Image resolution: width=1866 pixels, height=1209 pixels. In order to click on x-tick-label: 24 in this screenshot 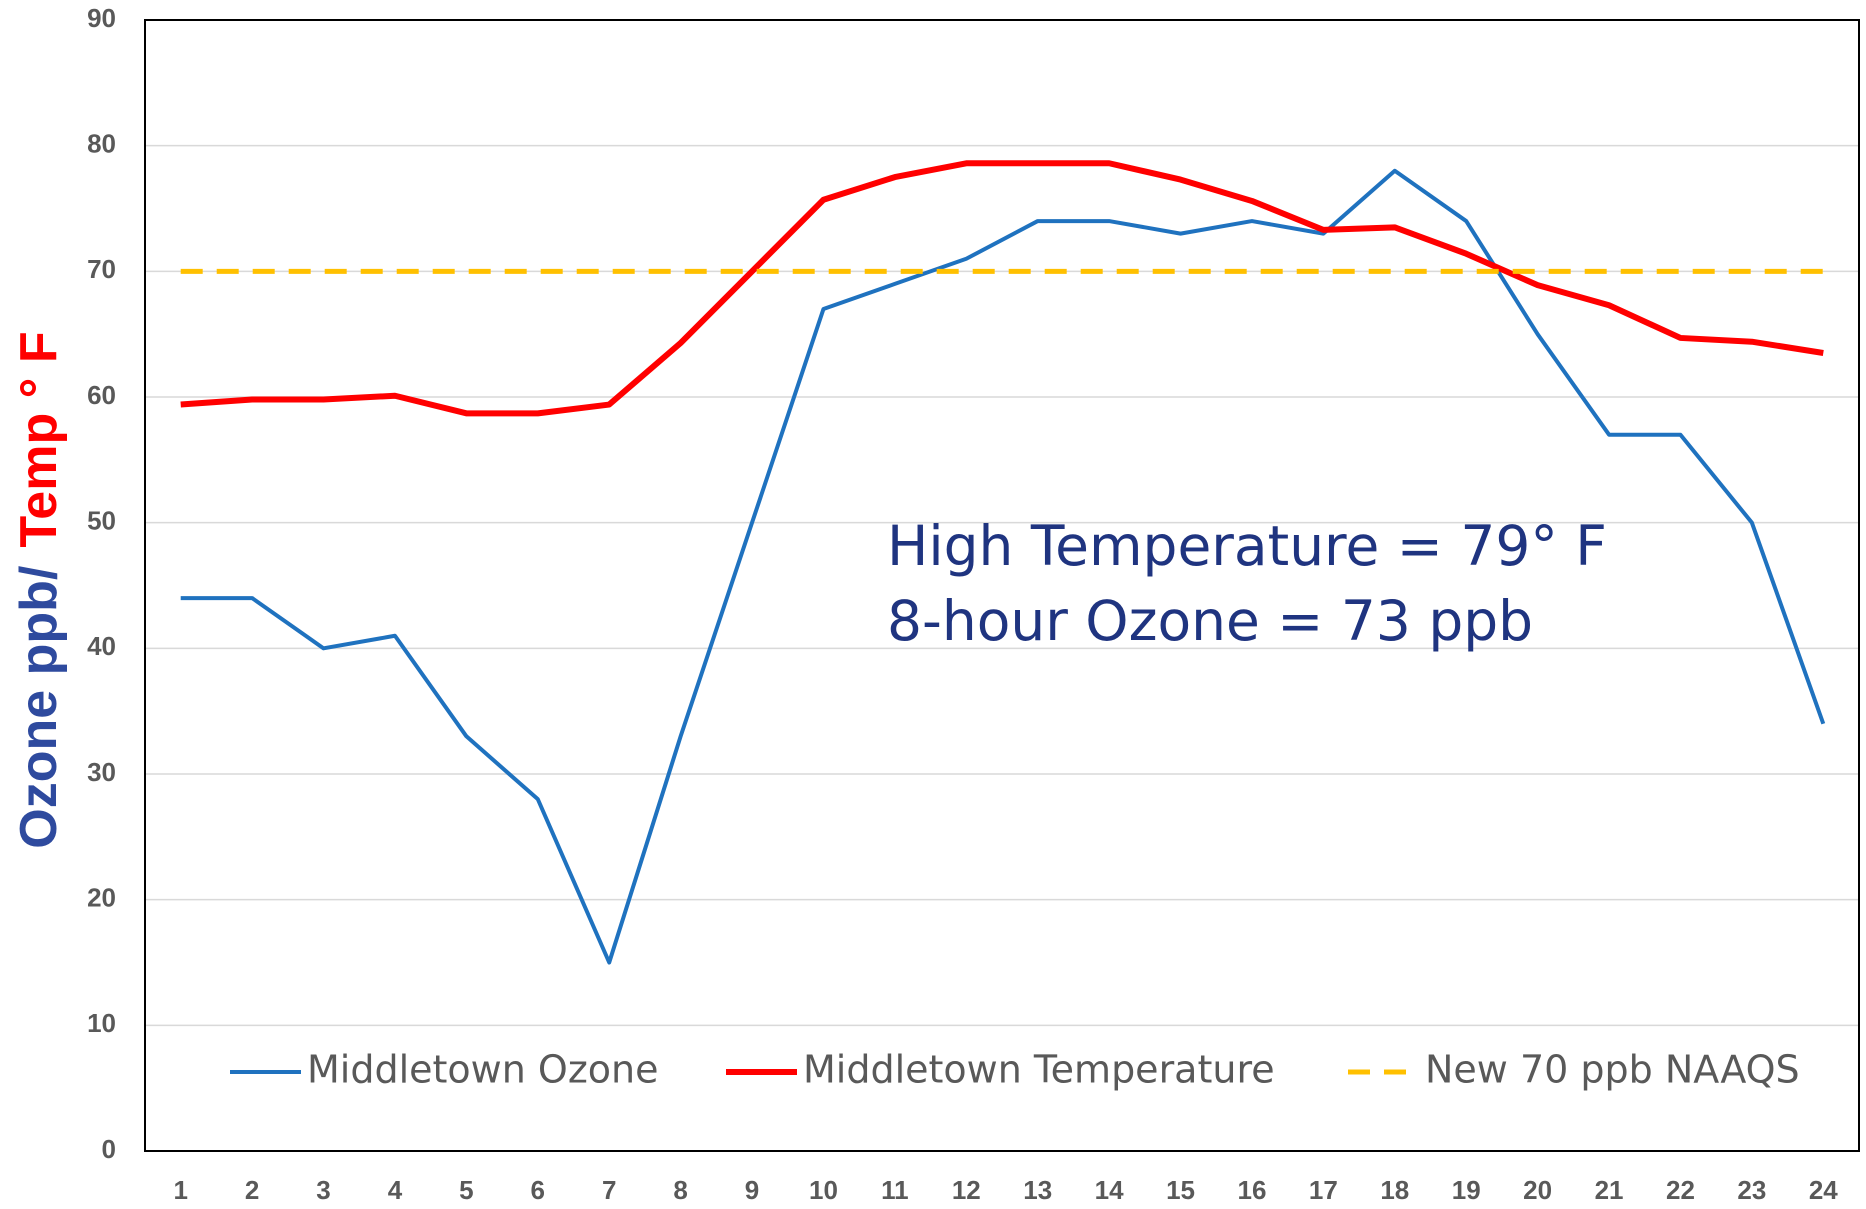, I will do `click(1823, 1190)`.